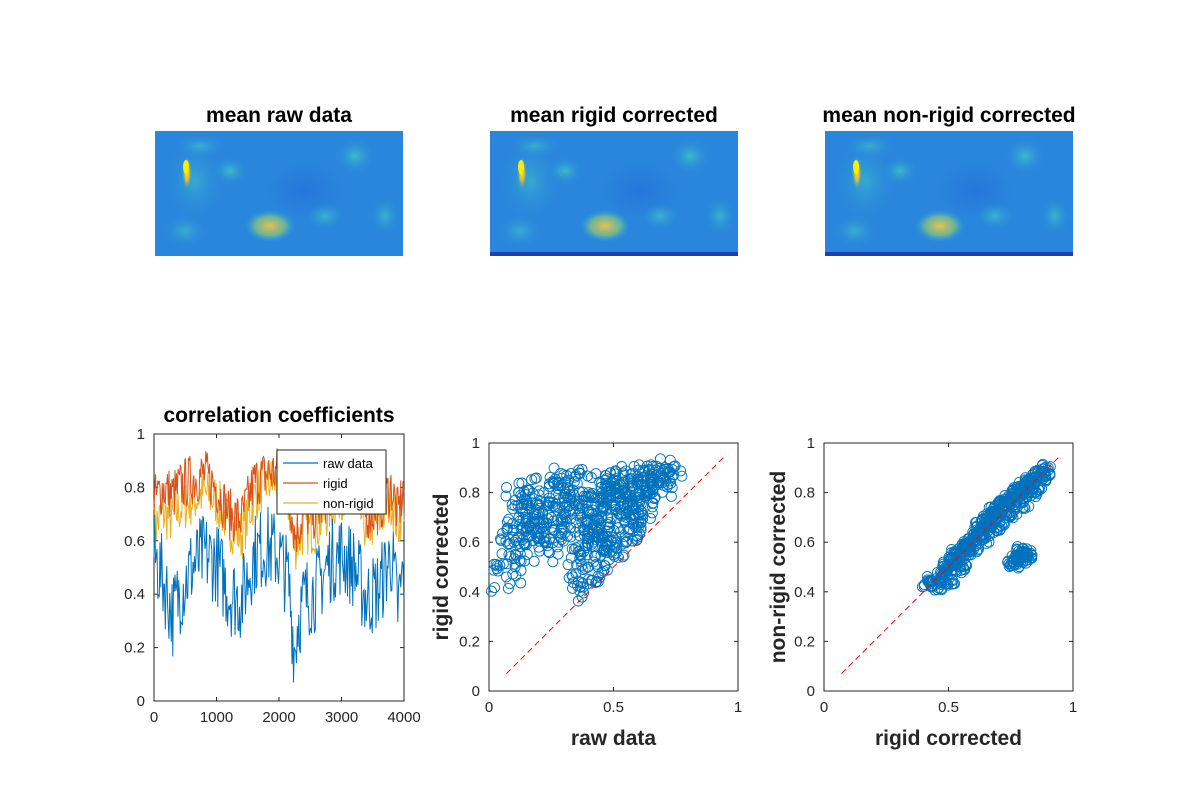 Image resolution: width=1193 pixels, height=788 pixels. What do you see at coordinates (469, 592) in the screenshot?
I see `y-tick-label: 0.4` at bounding box center [469, 592].